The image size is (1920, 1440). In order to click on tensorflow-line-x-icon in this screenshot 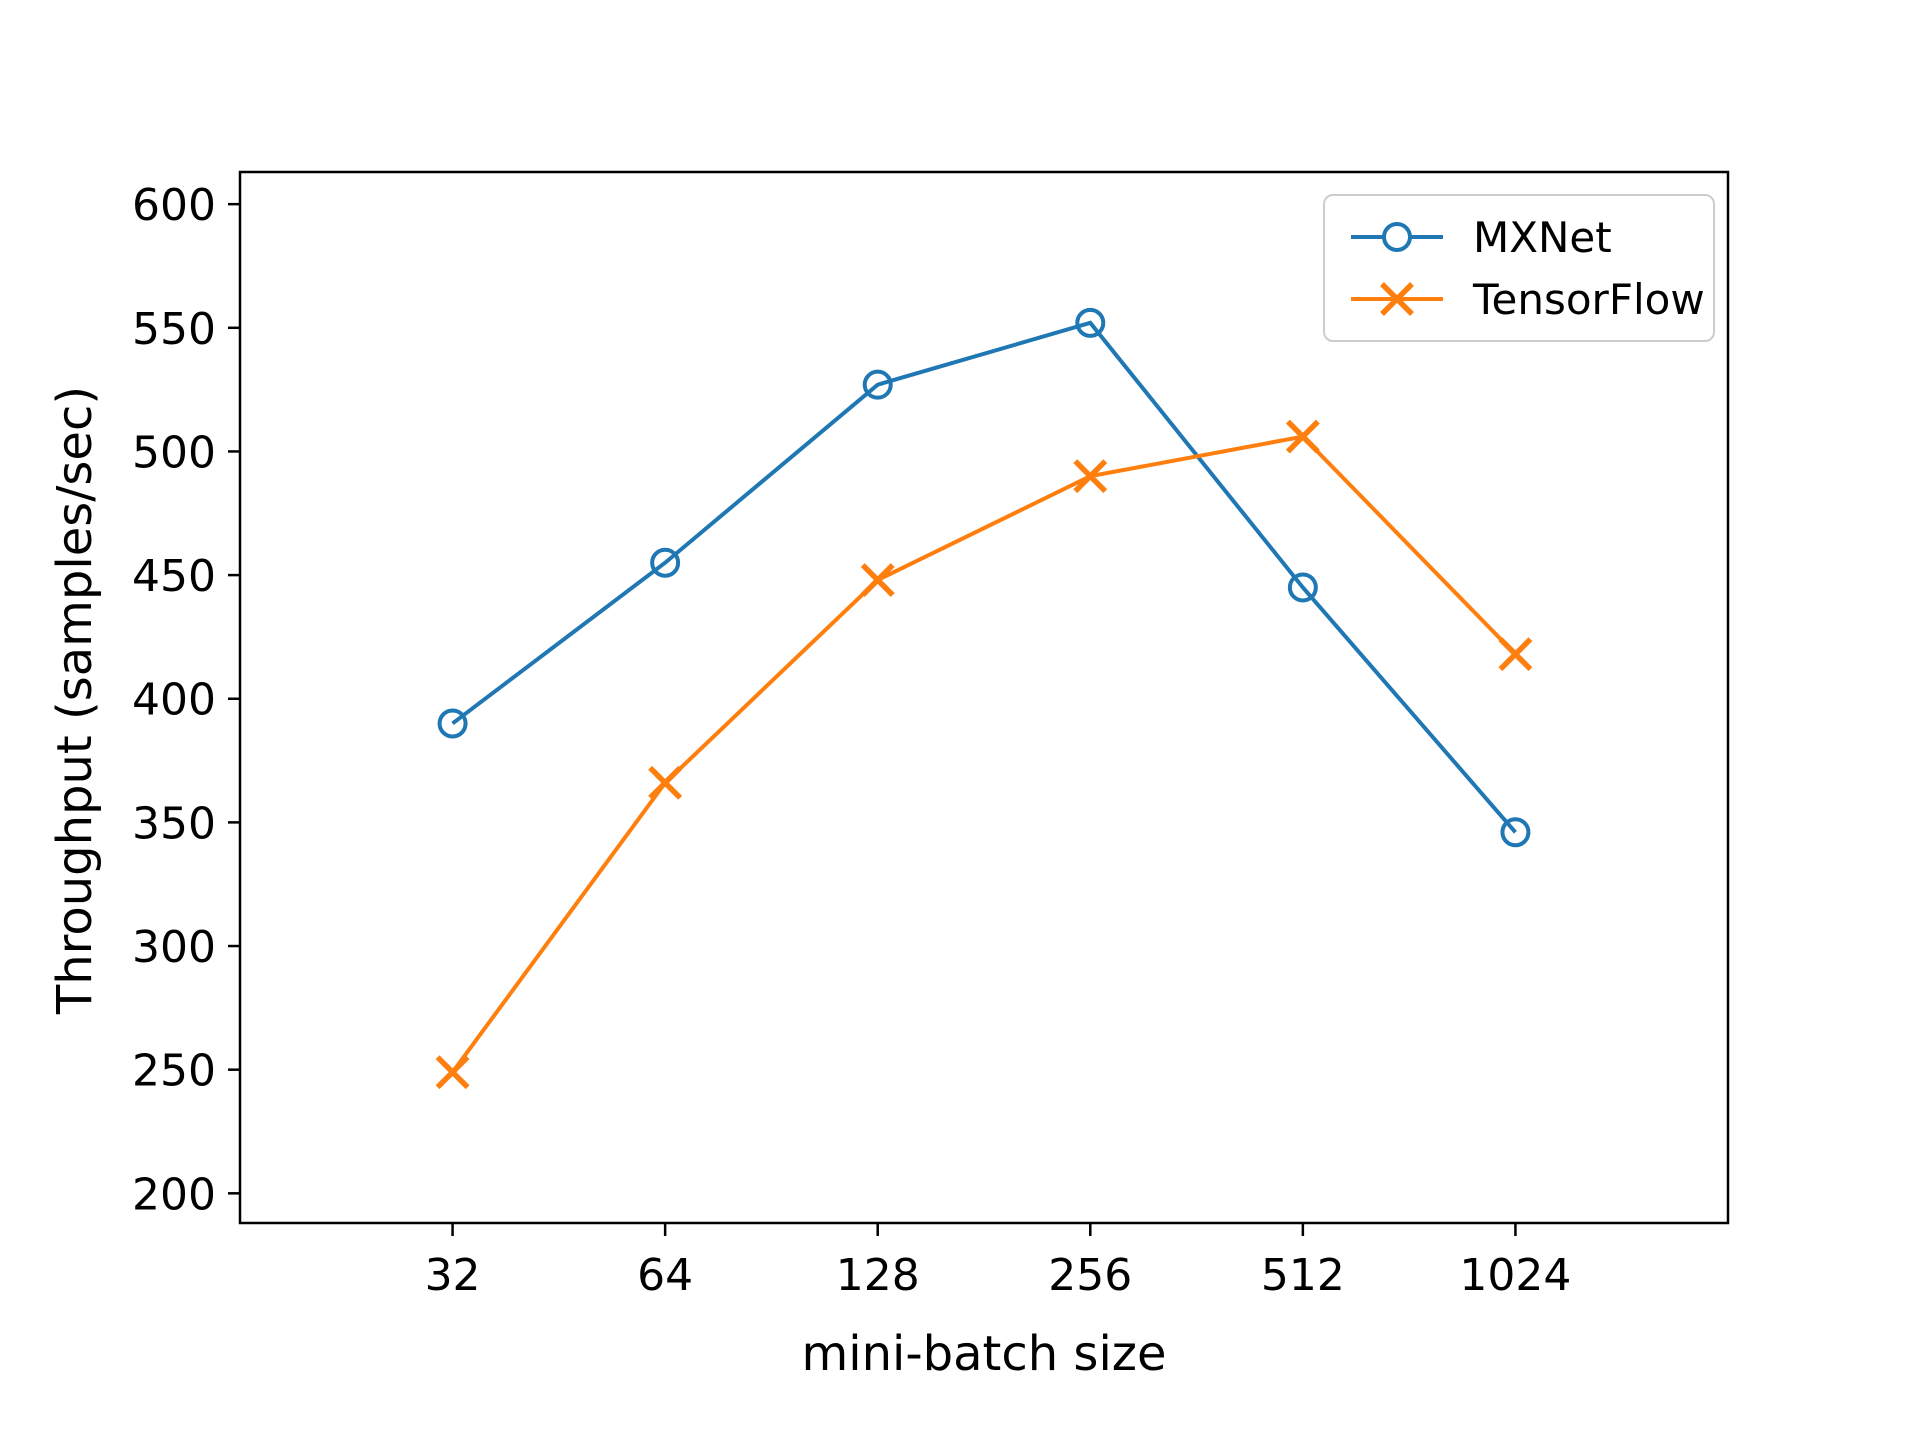, I will do `click(1397, 299)`.